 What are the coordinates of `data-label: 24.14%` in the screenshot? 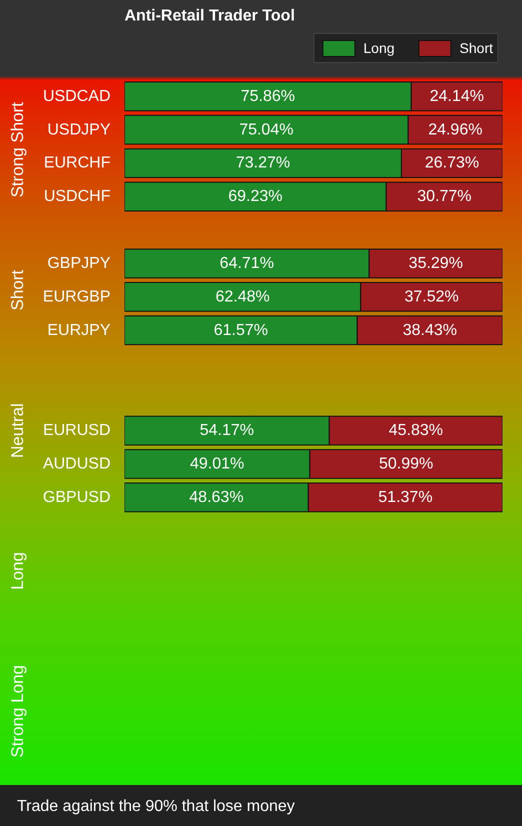 It's located at (457, 96).